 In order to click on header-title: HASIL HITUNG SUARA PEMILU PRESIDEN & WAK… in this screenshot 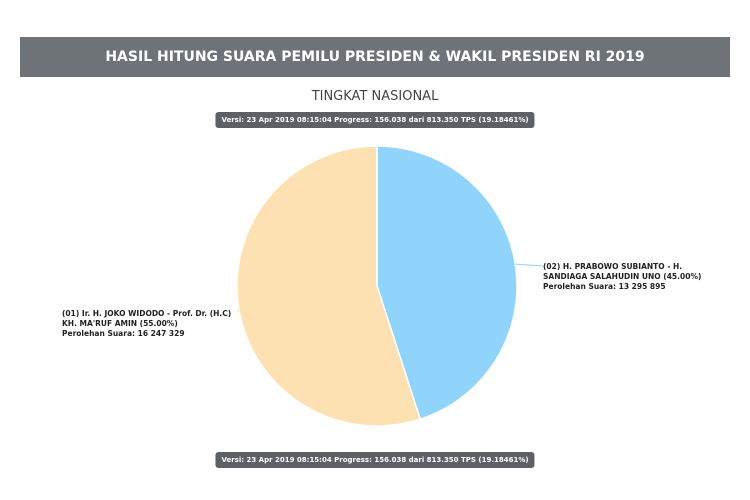, I will do `click(375, 57)`.